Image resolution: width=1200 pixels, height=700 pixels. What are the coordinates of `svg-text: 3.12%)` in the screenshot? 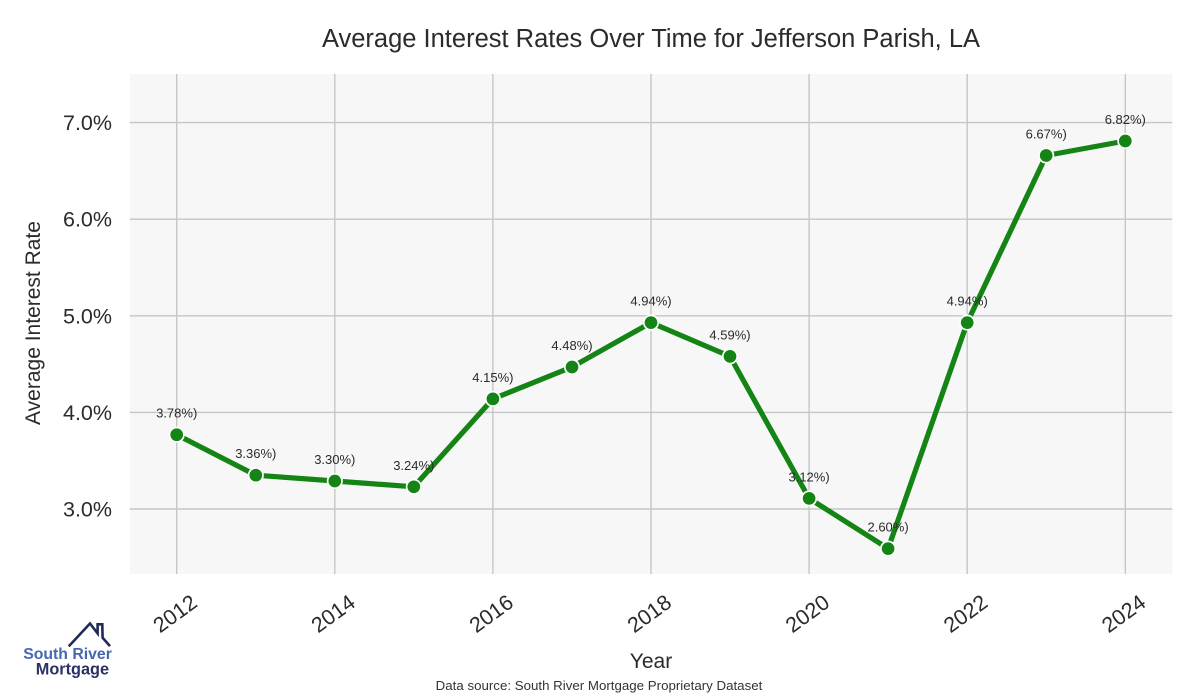 It's located at (808, 476).